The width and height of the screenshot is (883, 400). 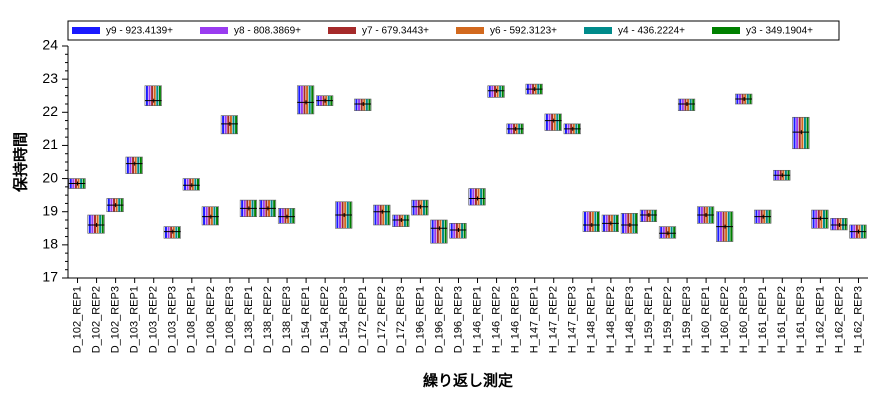 What do you see at coordinates (687, 319) in the screenshot?
I see `x-tick-label: H_159_REP3` at bounding box center [687, 319].